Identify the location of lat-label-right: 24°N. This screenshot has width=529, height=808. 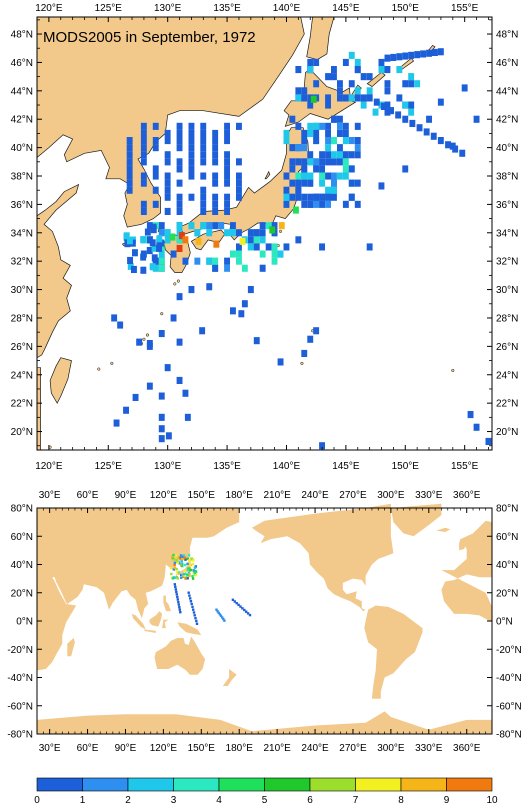
(507, 375).